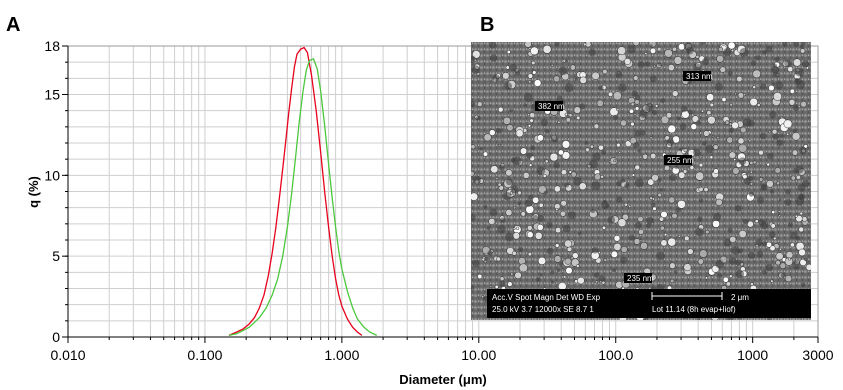 This screenshot has height=390, width=843. I want to click on y-tick-label: 10, so click(52, 175).